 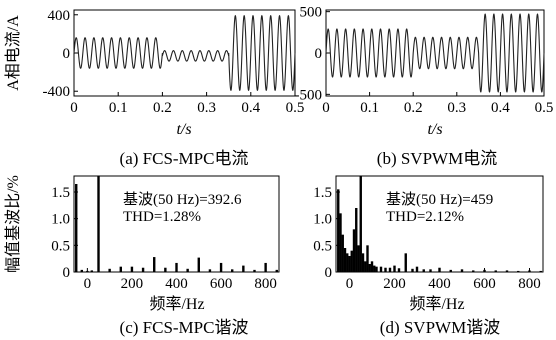 What do you see at coordinates (184, 158) in the screenshot?
I see `caption: (a) FCS-MPC电流` at bounding box center [184, 158].